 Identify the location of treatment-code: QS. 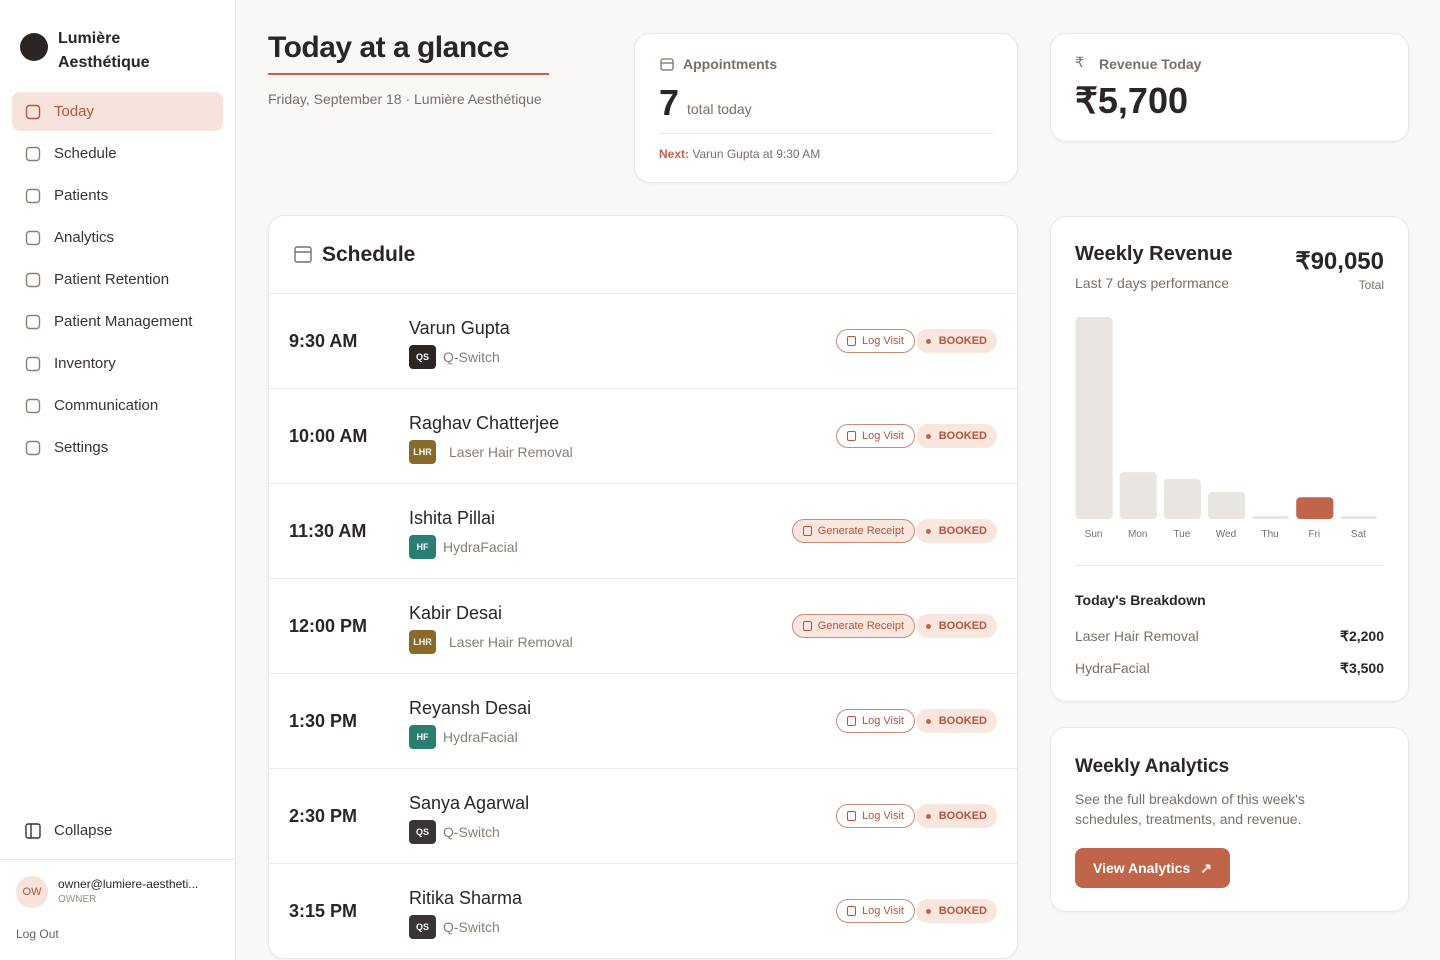
(422, 832).